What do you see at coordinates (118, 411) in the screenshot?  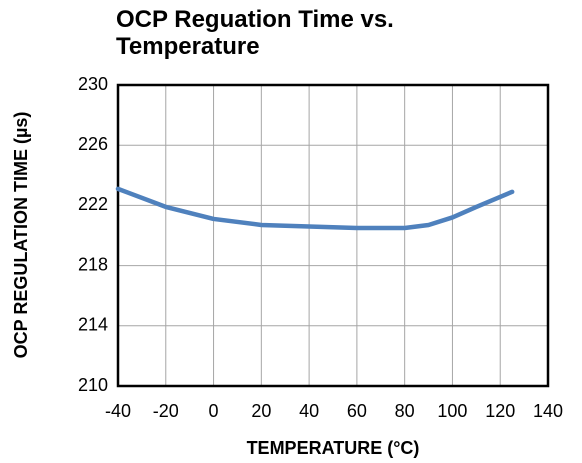 I see `x-tick-label: -40` at bounding box center [118, 411].